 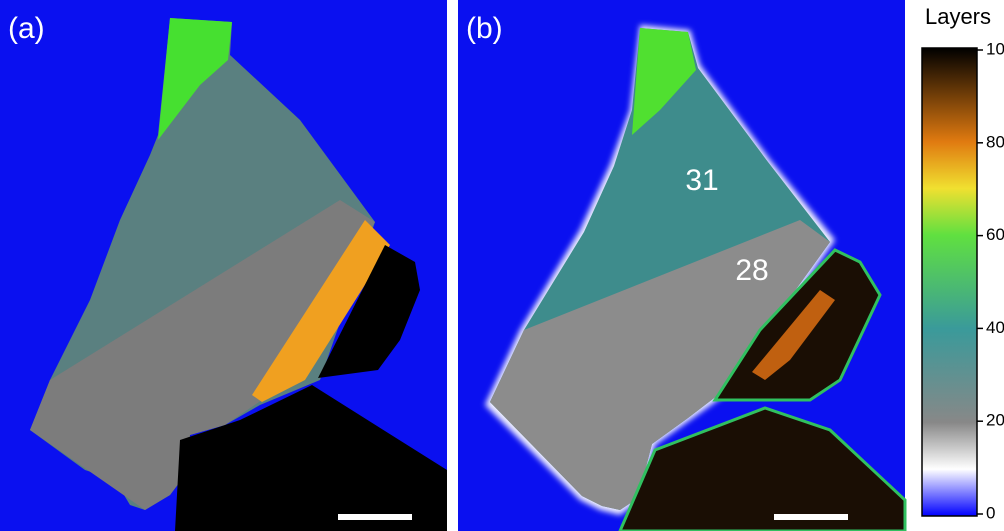 I want to click on panel-label: (b), so click(x=484, y=28).